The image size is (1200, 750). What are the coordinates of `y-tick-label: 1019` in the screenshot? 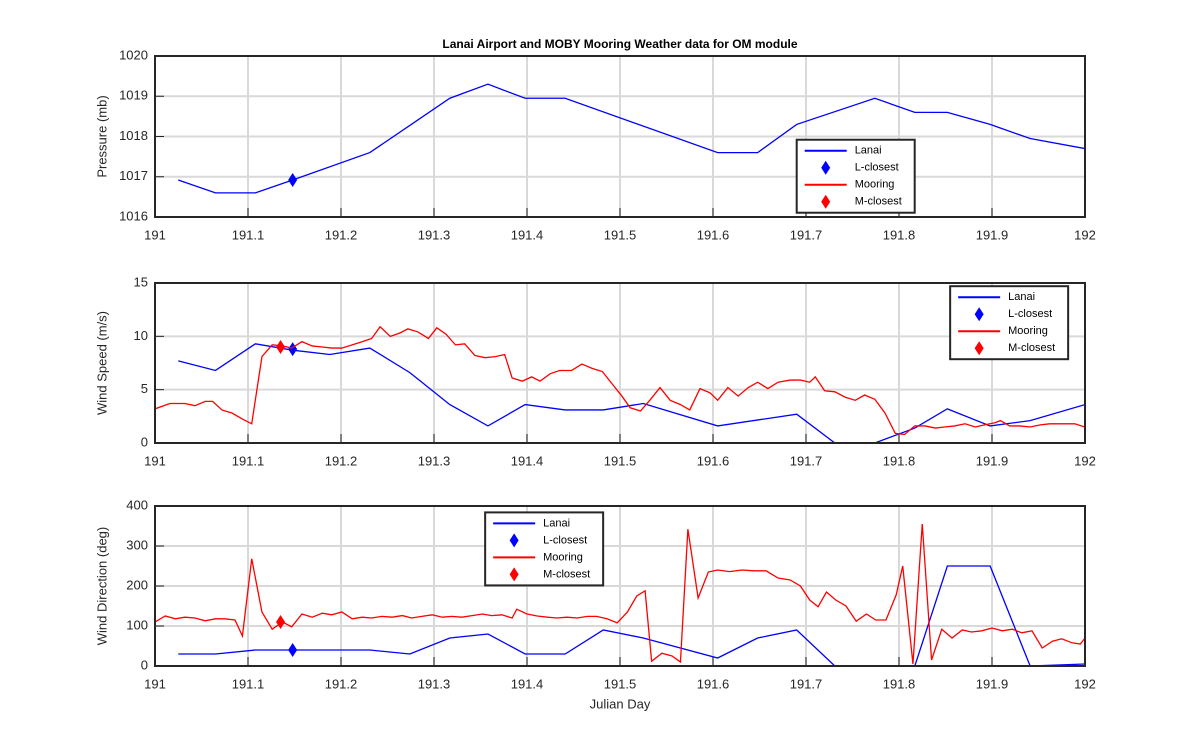 It's located at (133, 95).